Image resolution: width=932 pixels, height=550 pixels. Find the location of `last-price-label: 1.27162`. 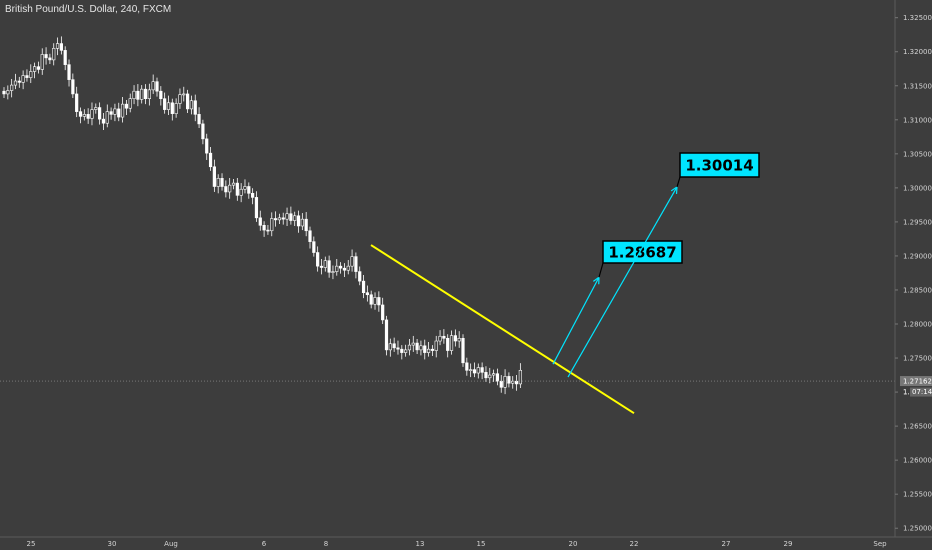

last-price-label: 1.27162 is located at coordinates (917, 382).